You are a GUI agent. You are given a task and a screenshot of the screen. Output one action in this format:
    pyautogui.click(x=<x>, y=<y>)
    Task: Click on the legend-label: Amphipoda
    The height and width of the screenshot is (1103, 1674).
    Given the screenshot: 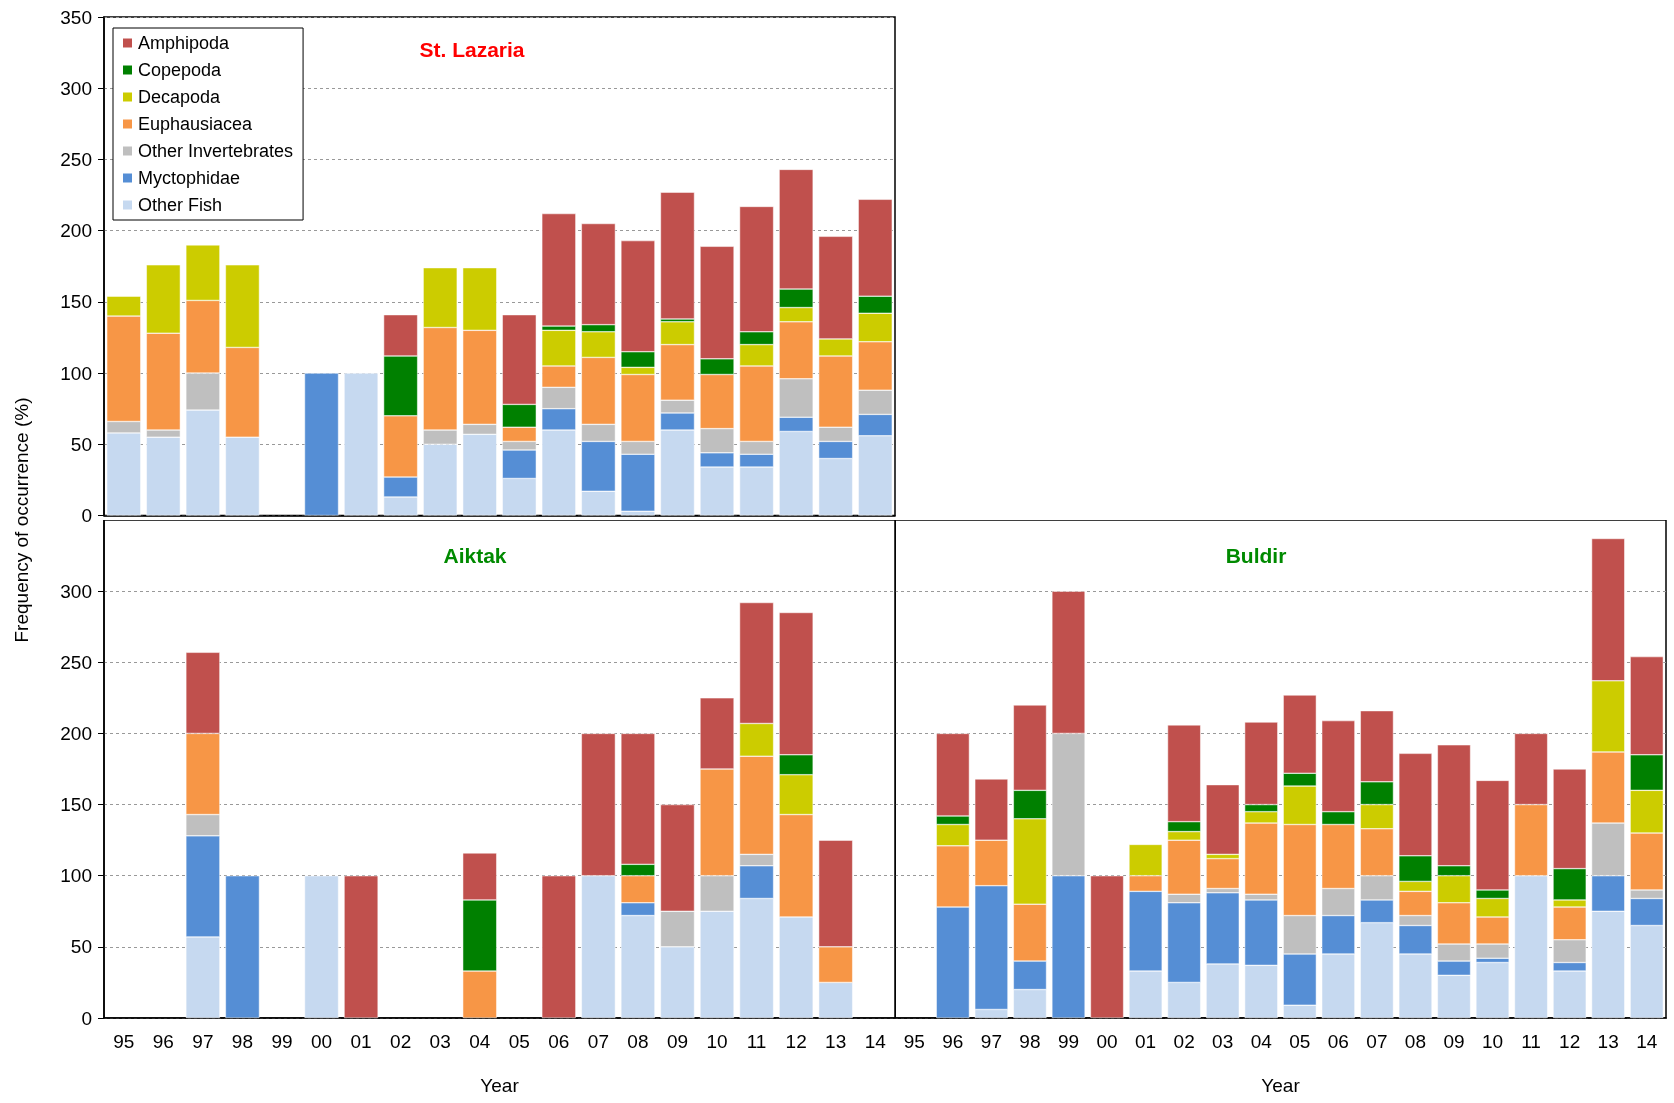 What is the action you would take?
    pyautogui.click(x=184, y=43)
    